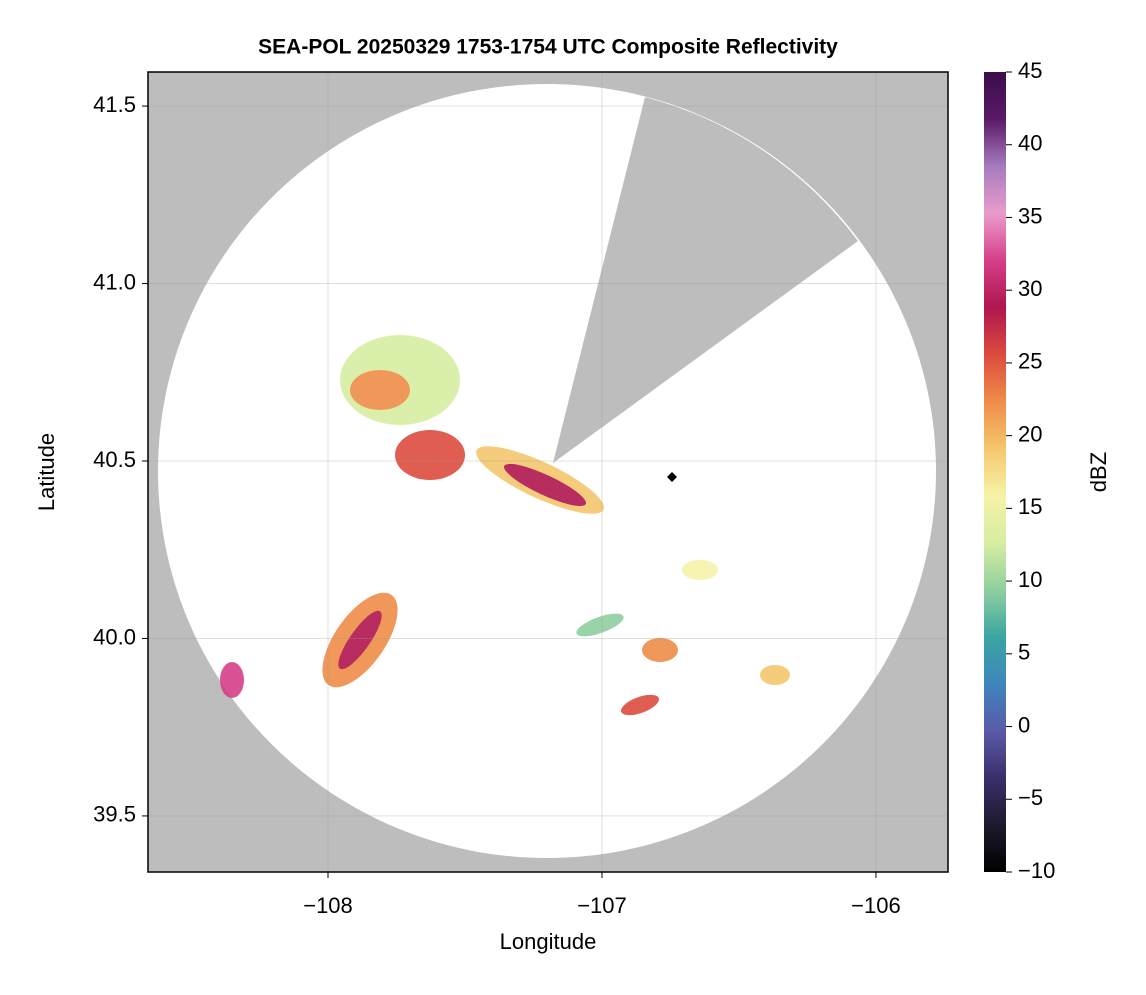  What do you see at coordinates (1030, 143) in the screenshot?
I see `colorbar-tick-label: 40` at bounding box center [1030, 143].